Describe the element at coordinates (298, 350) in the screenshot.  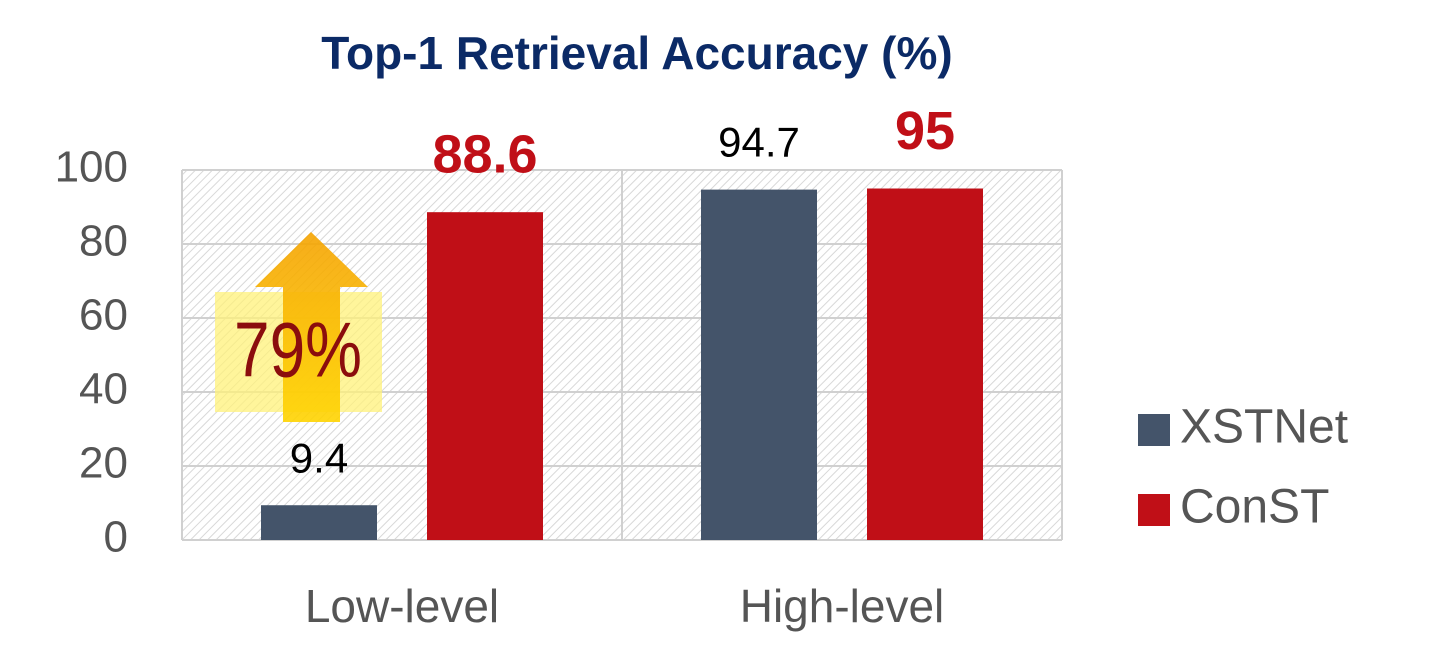
I see `annotation: 79%` at that location.